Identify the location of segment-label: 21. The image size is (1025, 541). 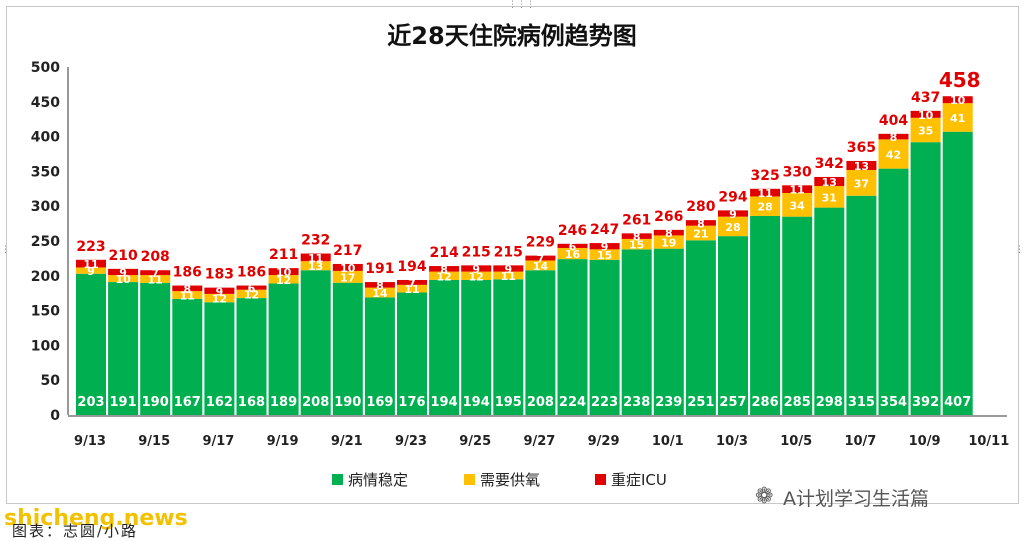
(700, 233).